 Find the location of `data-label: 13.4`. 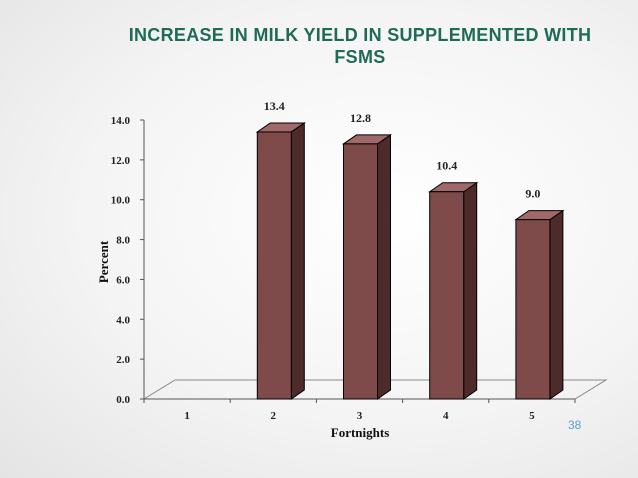

data-label: 13.4 is located at coordinates (274, 106).